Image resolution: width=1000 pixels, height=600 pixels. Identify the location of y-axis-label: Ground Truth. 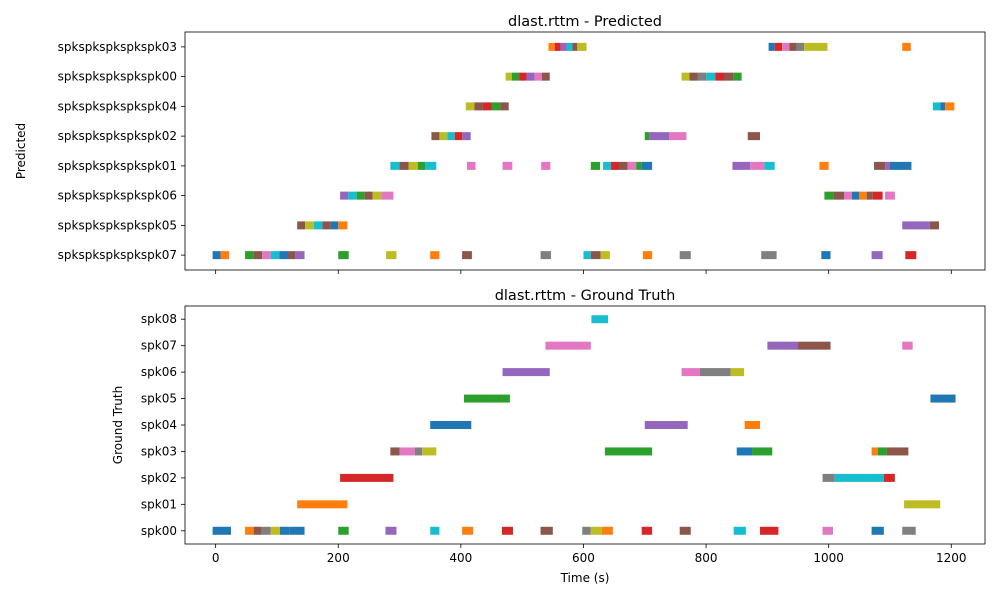
(118, 425).